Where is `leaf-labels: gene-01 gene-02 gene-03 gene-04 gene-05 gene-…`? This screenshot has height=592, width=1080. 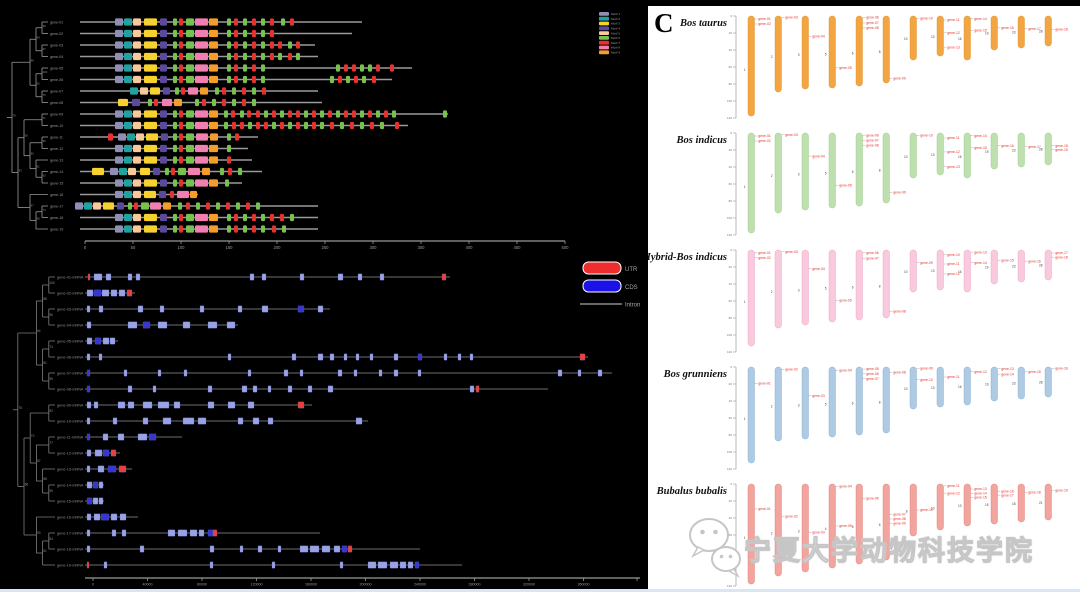
leaf-labels: gene-01 gene-02 gene-03 gene-04 gene-05 gene-… is located at coordinates (56, 125).